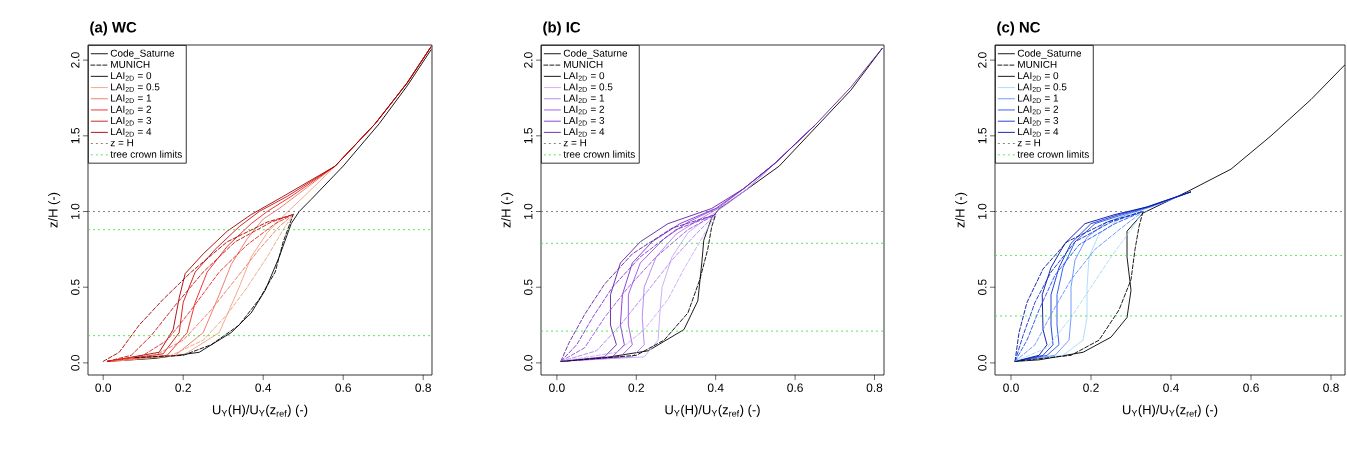  I want to click on chart-title: (b) IC, so click(562, 28).